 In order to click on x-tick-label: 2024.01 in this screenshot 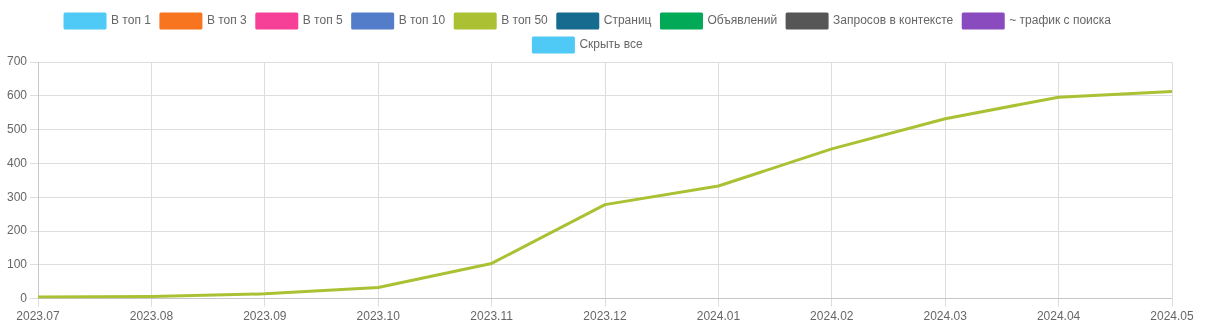, I will do `click(718, 316)`.